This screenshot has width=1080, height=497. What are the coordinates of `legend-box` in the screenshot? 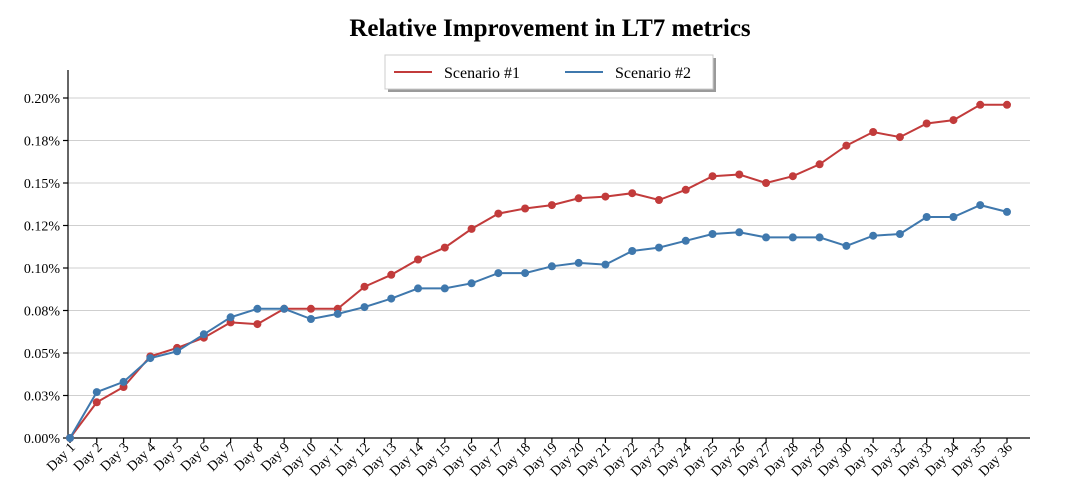 It's located at (549, 72).